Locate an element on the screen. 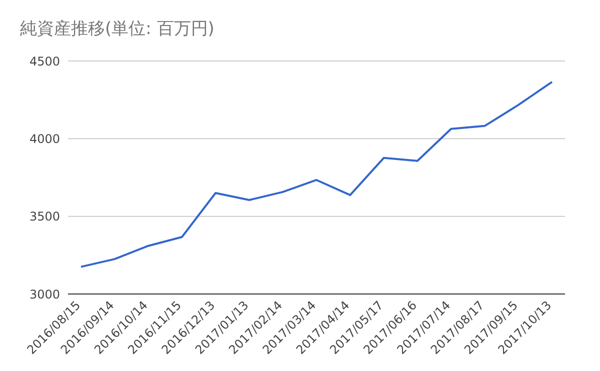 The width and height of the screenshot is (600, 371). chart-title: 純資産推移(単位: 百万円) is located at coordinates (117, 29).